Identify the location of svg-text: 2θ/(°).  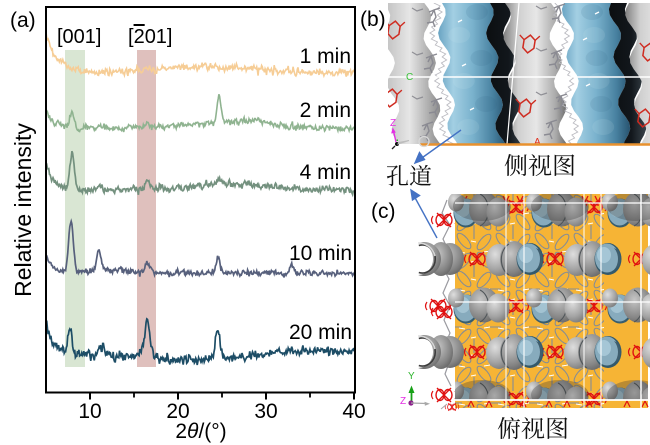
(200, 431).